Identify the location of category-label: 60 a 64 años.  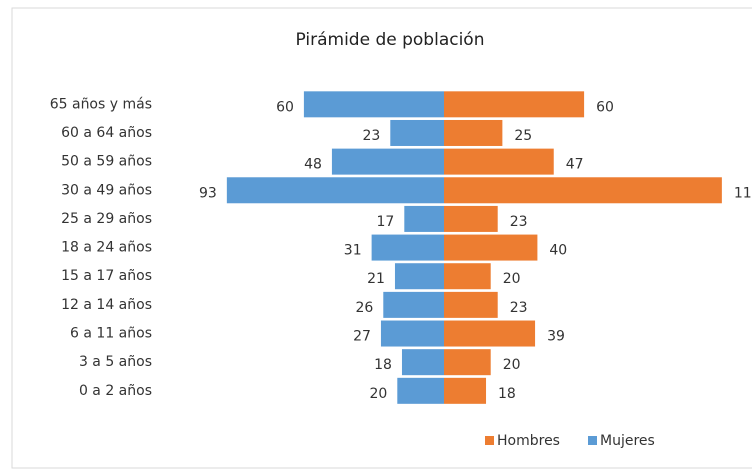
(106, 133).